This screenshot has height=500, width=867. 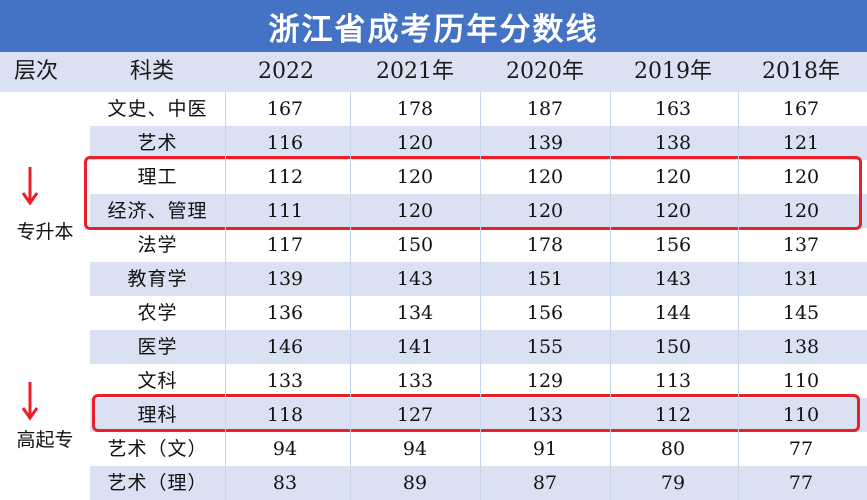 I want to click on table-header-row: 层次 科类 2022 2021年 2020年 2019年 2018年, so click(x=433, y=72).